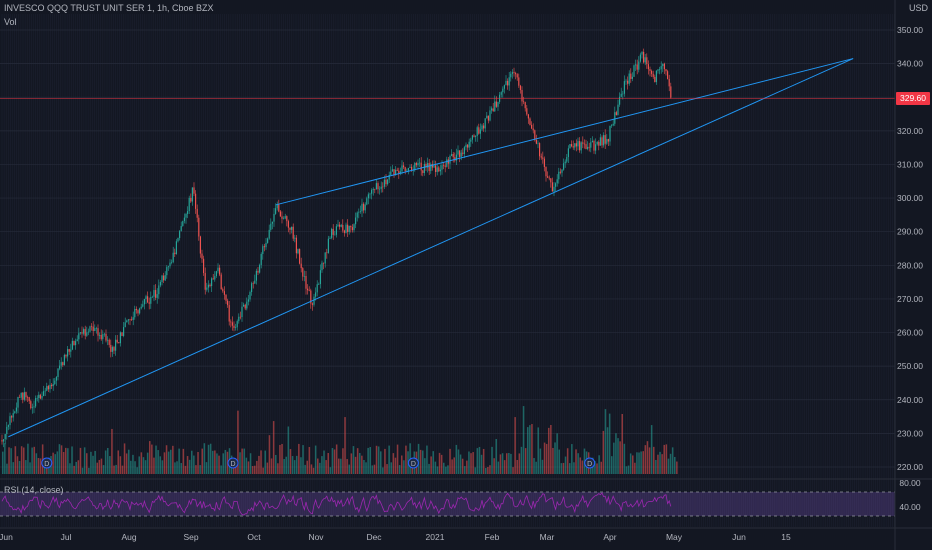  I want to click on y-tick-label: 220.00, so click(910, 467).